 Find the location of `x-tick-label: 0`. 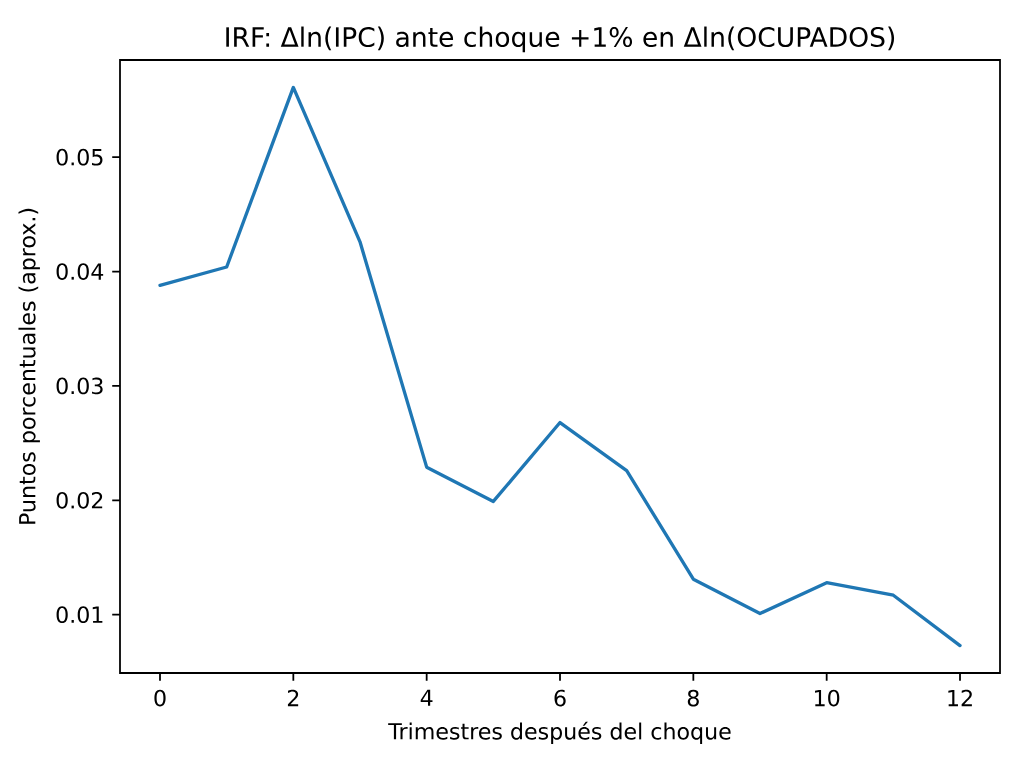

x-tick-label: 0 is located at coordinates (160, 698).